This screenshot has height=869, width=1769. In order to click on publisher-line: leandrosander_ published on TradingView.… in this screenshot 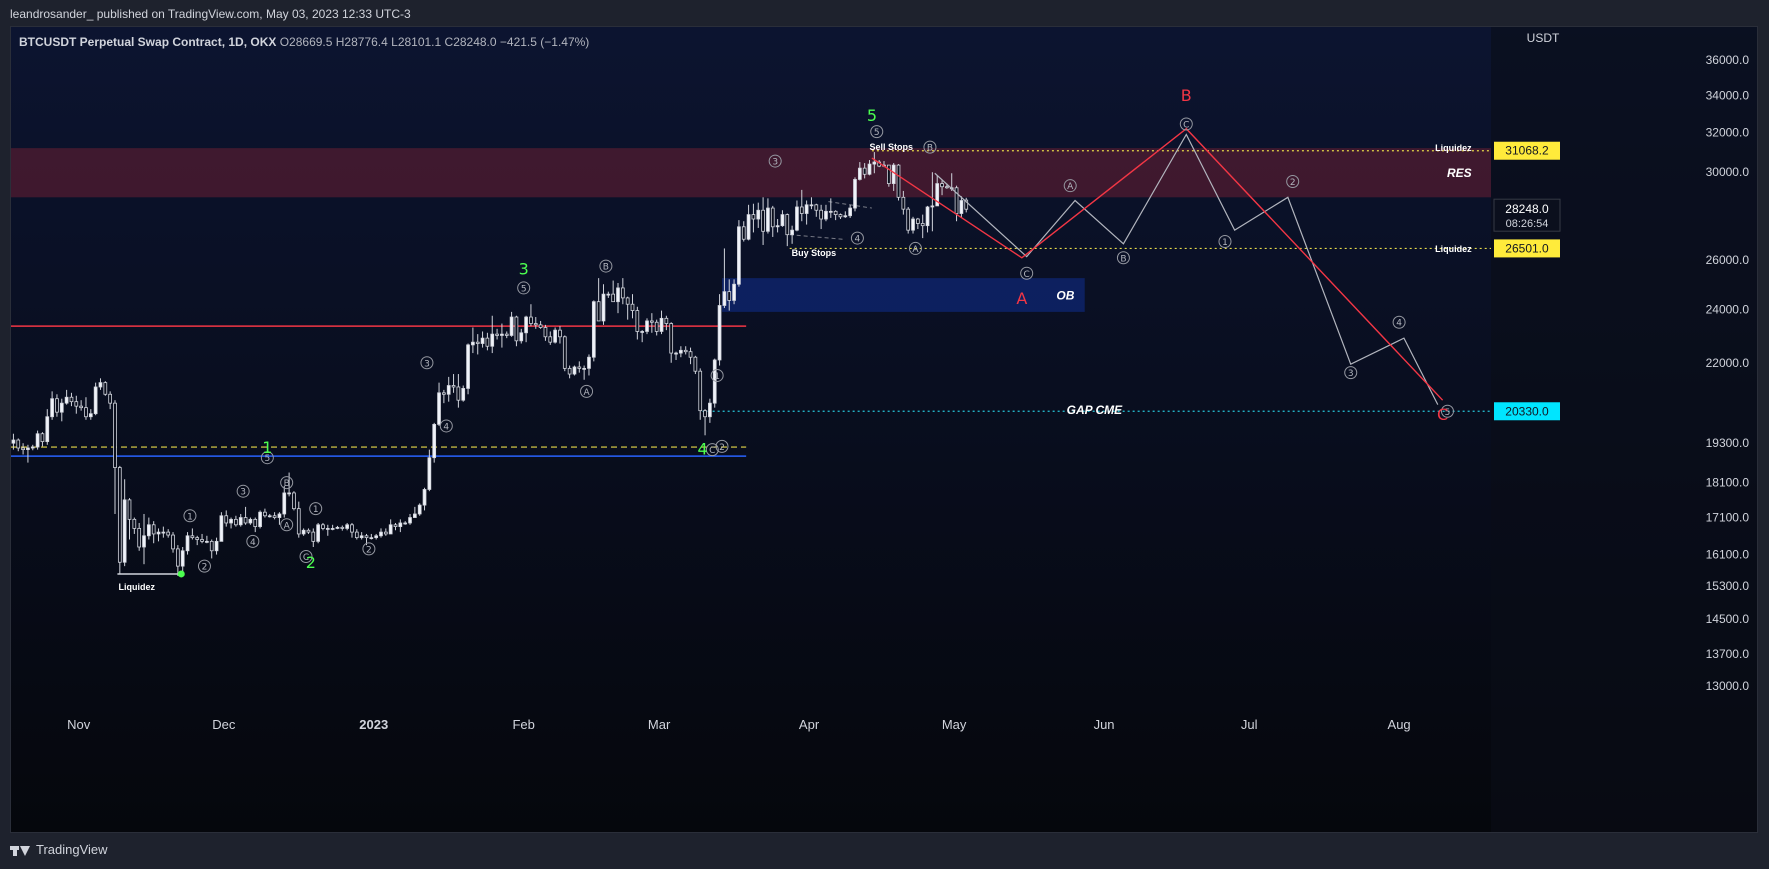, I will do `click(210, 14)`.